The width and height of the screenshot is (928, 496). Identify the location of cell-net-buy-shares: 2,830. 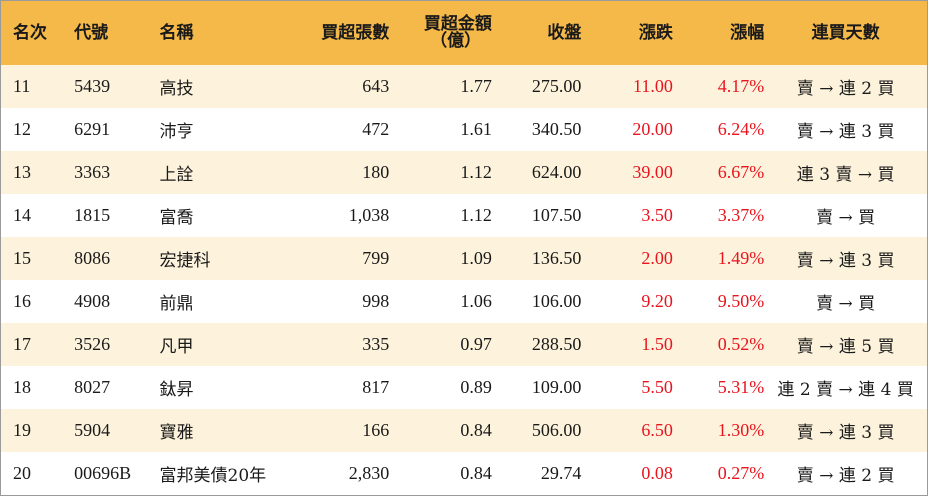
(369, 473).